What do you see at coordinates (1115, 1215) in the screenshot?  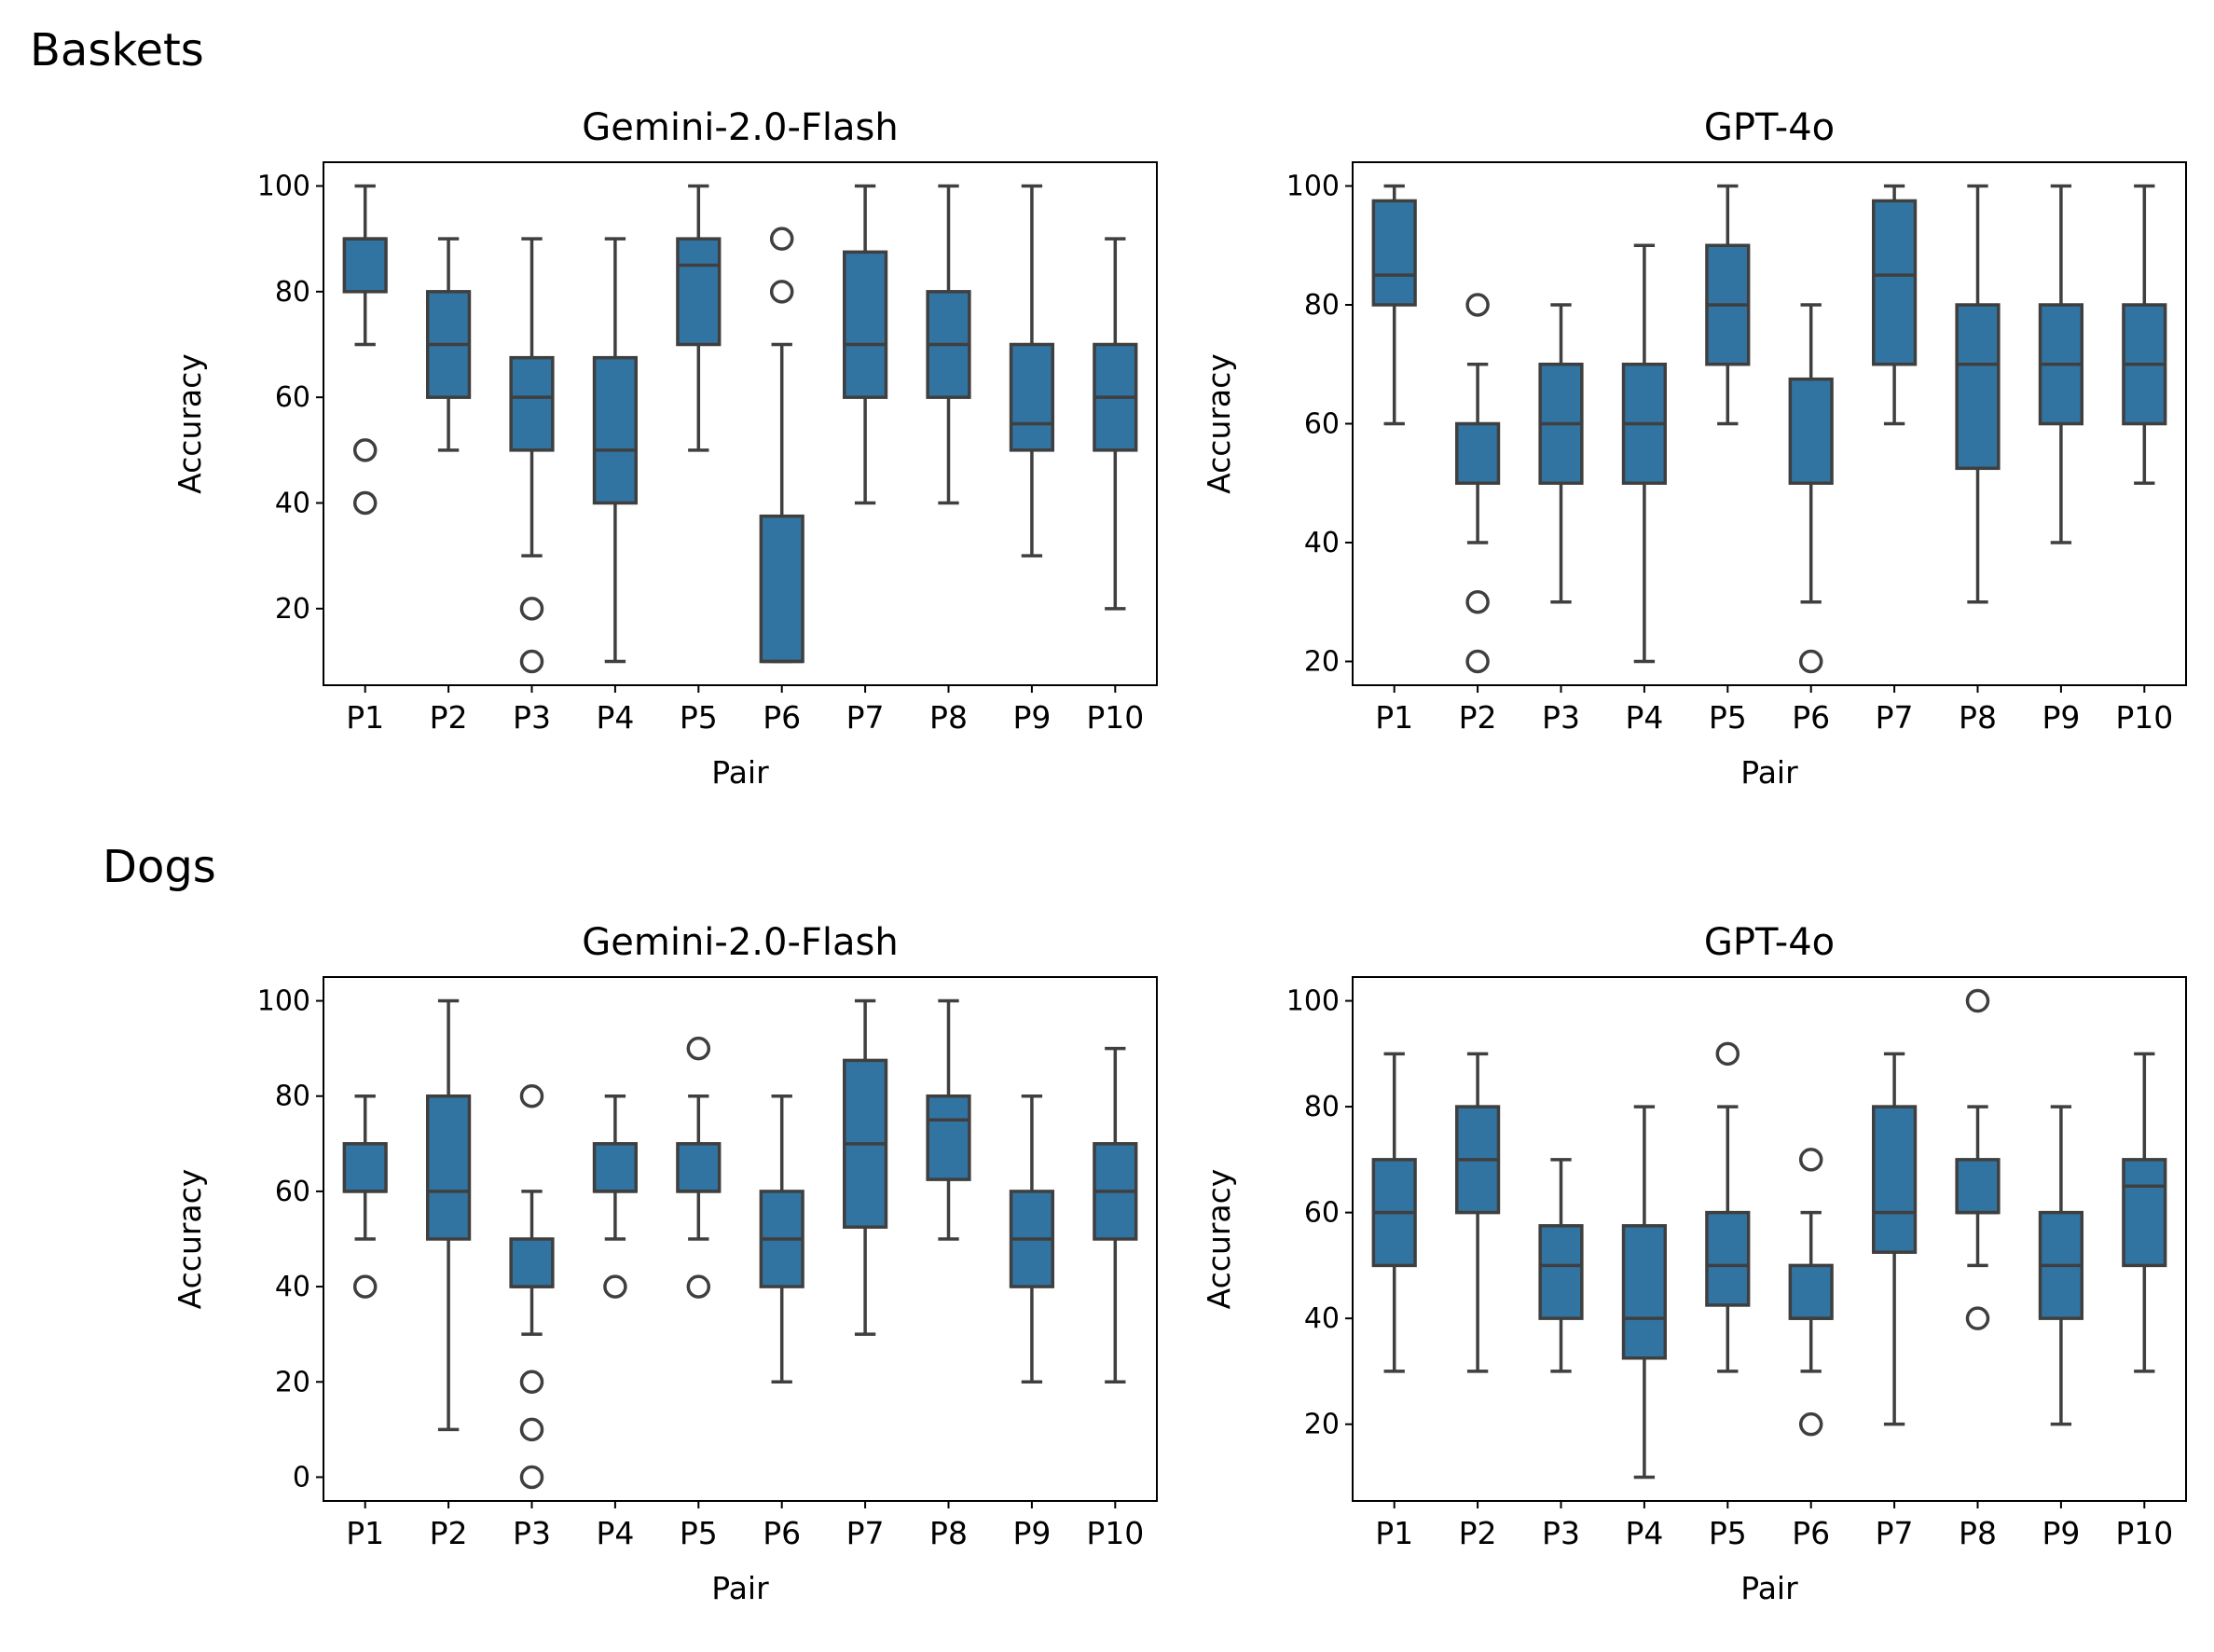 I see `box-P10` at bounding box center [1115, 1215].